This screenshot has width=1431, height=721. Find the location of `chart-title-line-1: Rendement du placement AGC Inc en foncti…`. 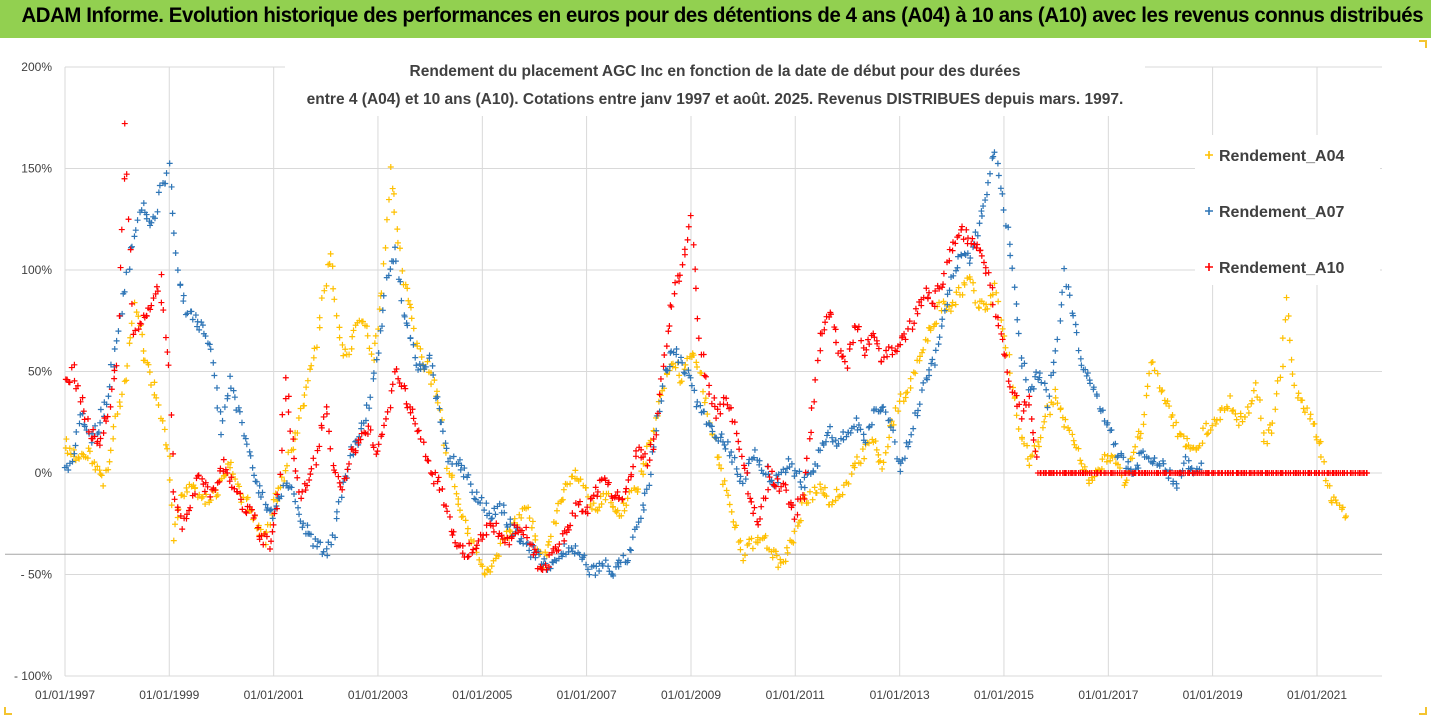

chart-title-line-1: Rendement du placement AGC Inc en foncti… is located at coordinates (715, 71).